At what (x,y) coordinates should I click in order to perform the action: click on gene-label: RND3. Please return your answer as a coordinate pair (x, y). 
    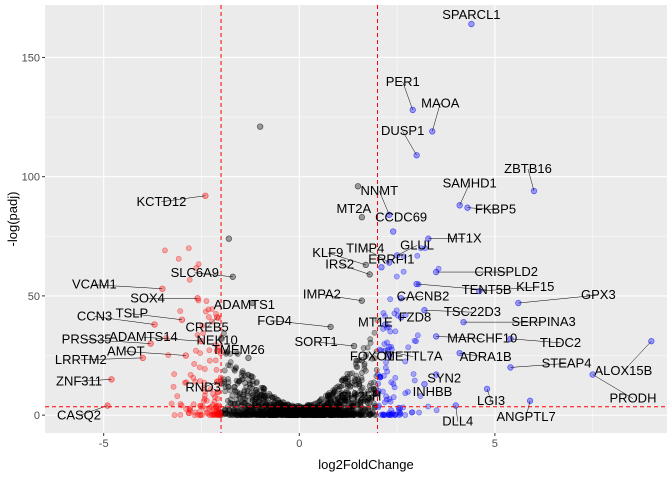
    Looking at the image, I should click on (202, 387).